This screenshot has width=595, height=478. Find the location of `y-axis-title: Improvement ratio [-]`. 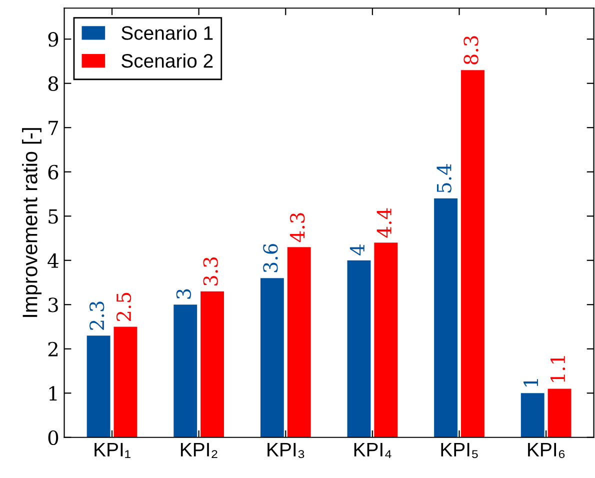

y-axis-title: Improvement ratio [-] is located at coordinates (32, 222).